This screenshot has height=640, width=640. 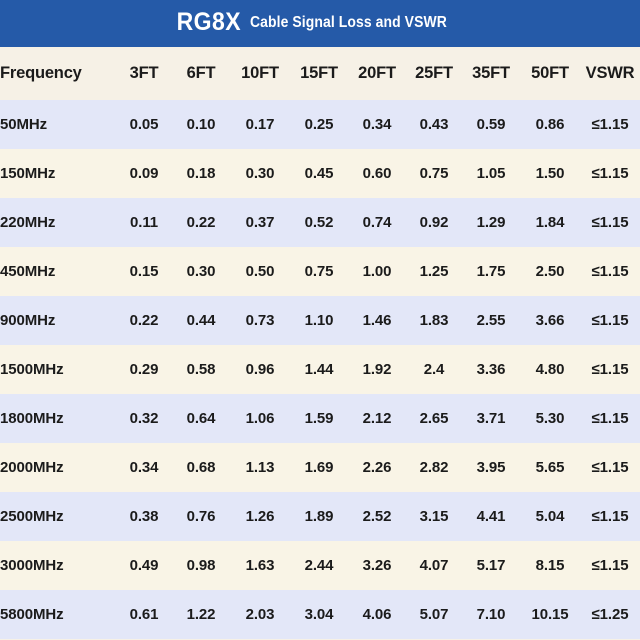 What do you see at coordinates (550, 222) in the screenshot?
I see `cell-loss-50ft: 1.84` at bounding box center [550, 222].